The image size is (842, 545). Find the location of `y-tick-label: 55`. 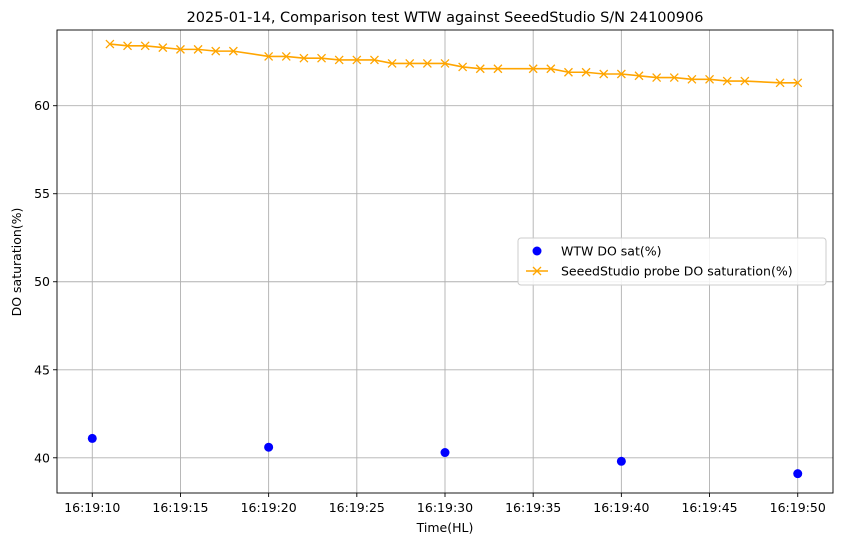

y-tick-label: 55 is located at coordinates (42, 193).